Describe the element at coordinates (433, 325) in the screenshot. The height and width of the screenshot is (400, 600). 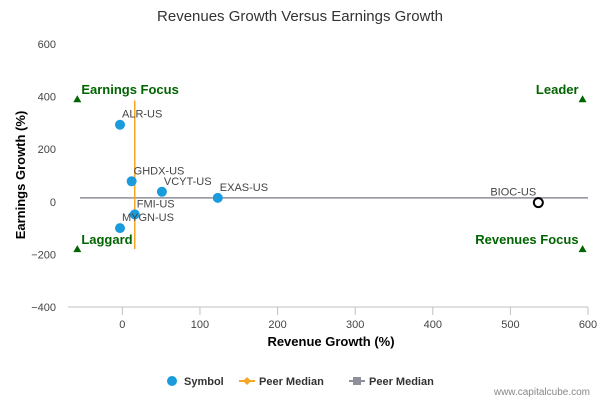
I see `x-tick-label: 400` at that location.